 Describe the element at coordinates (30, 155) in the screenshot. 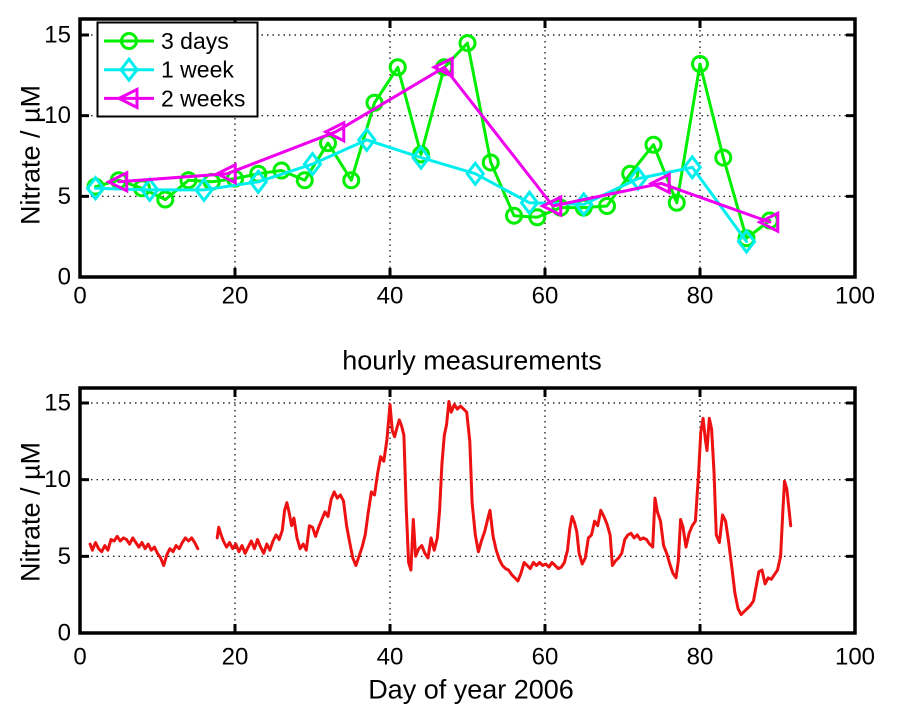

I see `top-y-axis-label: Nitrate / µM` at that location.